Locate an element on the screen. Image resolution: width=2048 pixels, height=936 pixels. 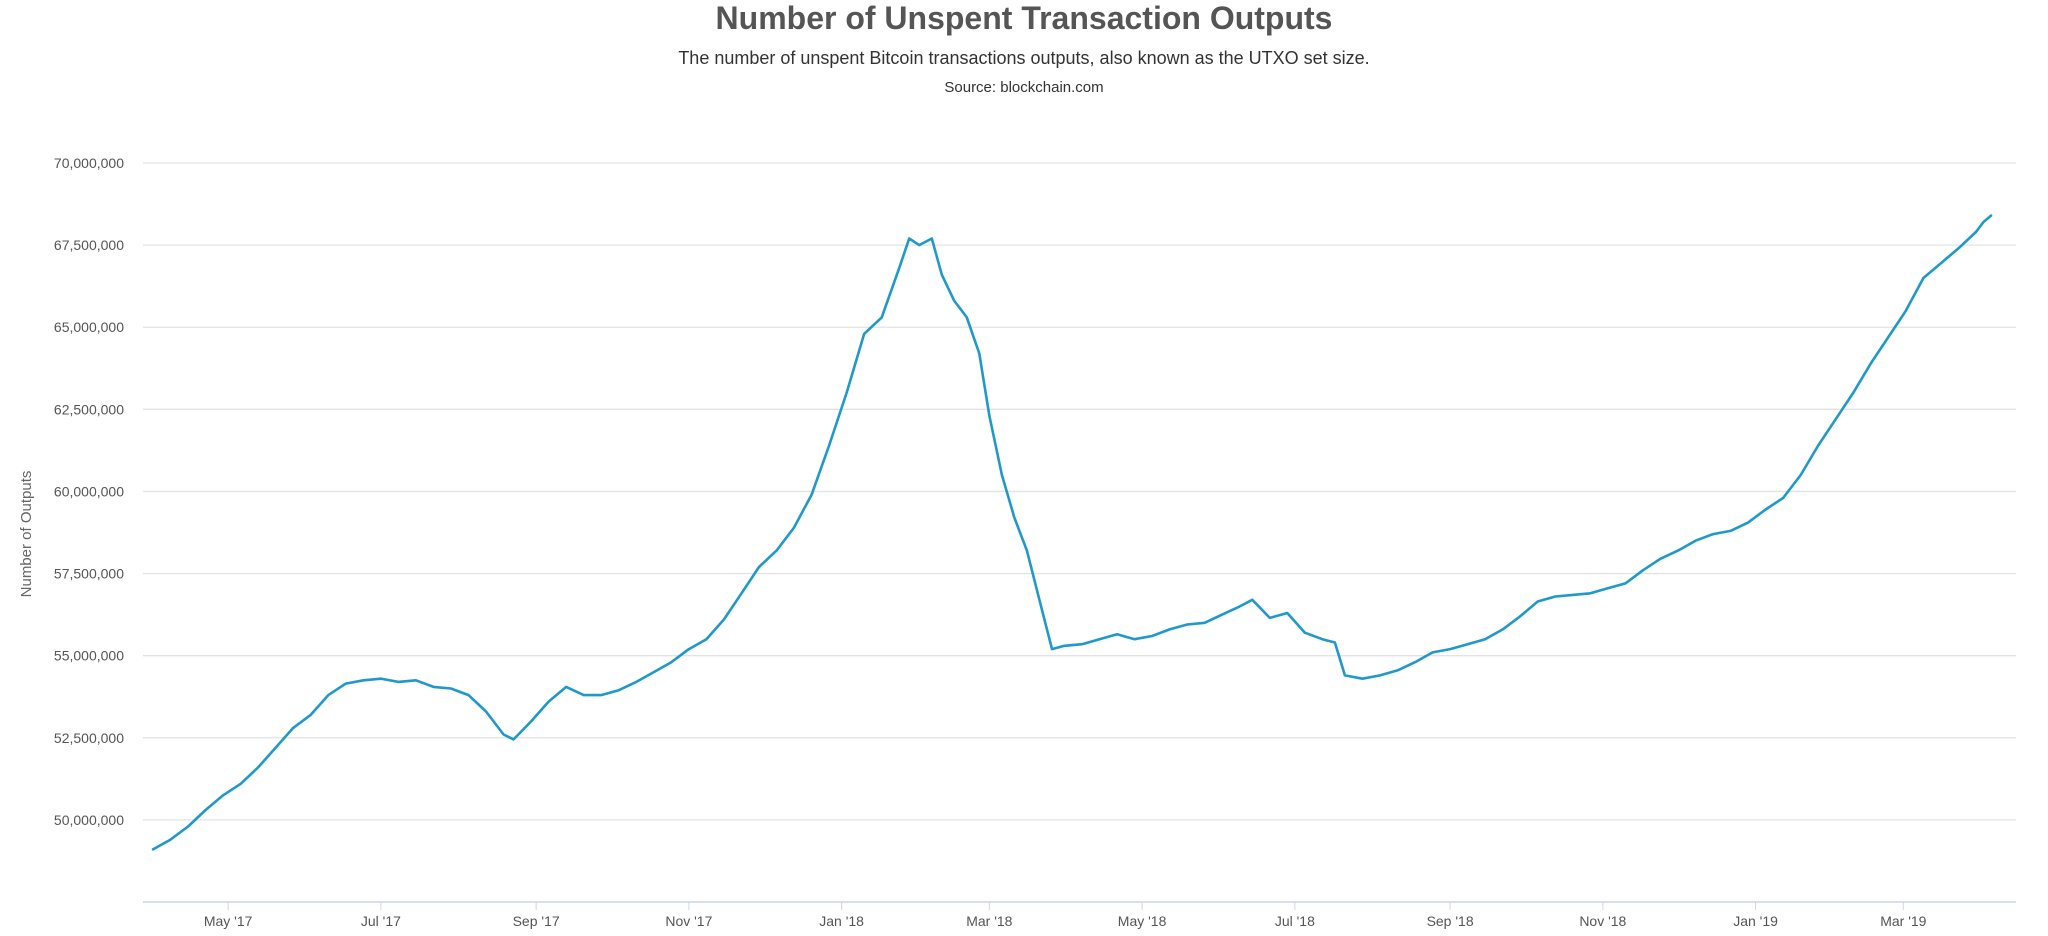
y-tick-label: 70,000,000 is located at coordinates (89, 163).